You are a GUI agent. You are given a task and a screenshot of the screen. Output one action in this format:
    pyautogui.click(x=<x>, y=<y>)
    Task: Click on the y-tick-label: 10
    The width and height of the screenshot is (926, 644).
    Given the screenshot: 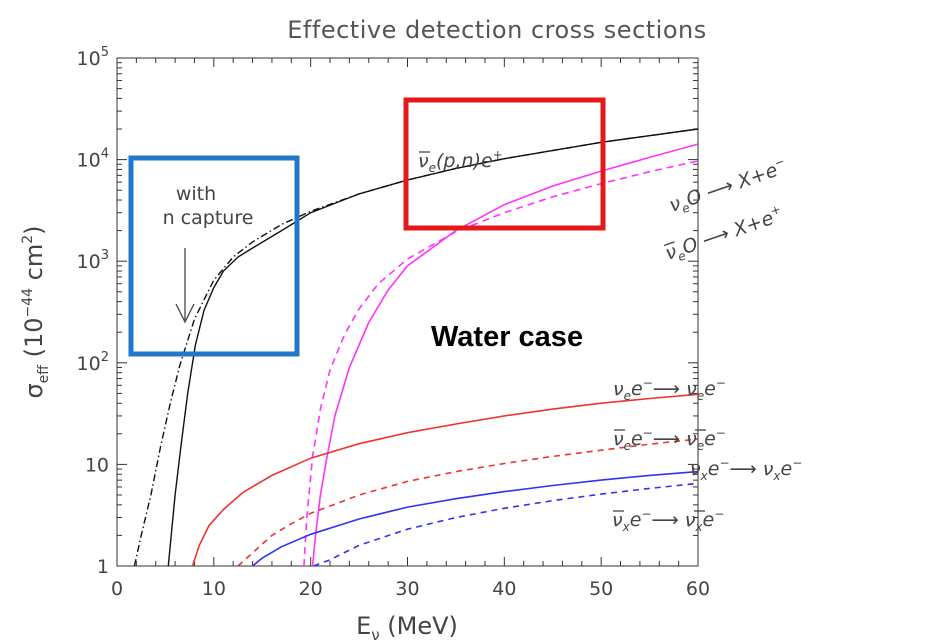 What is the action you would take?
    pyautogui.click(x=97, y=465)
    